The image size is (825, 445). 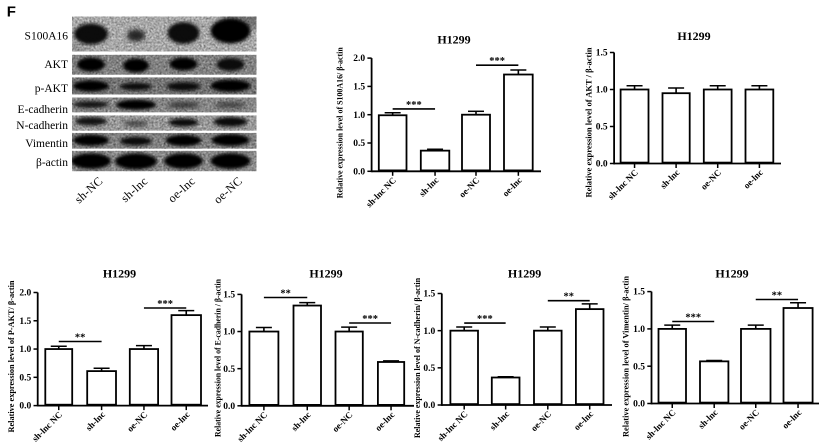 I want to click on svg-text: Vimentin, so click(x=46, y=144).